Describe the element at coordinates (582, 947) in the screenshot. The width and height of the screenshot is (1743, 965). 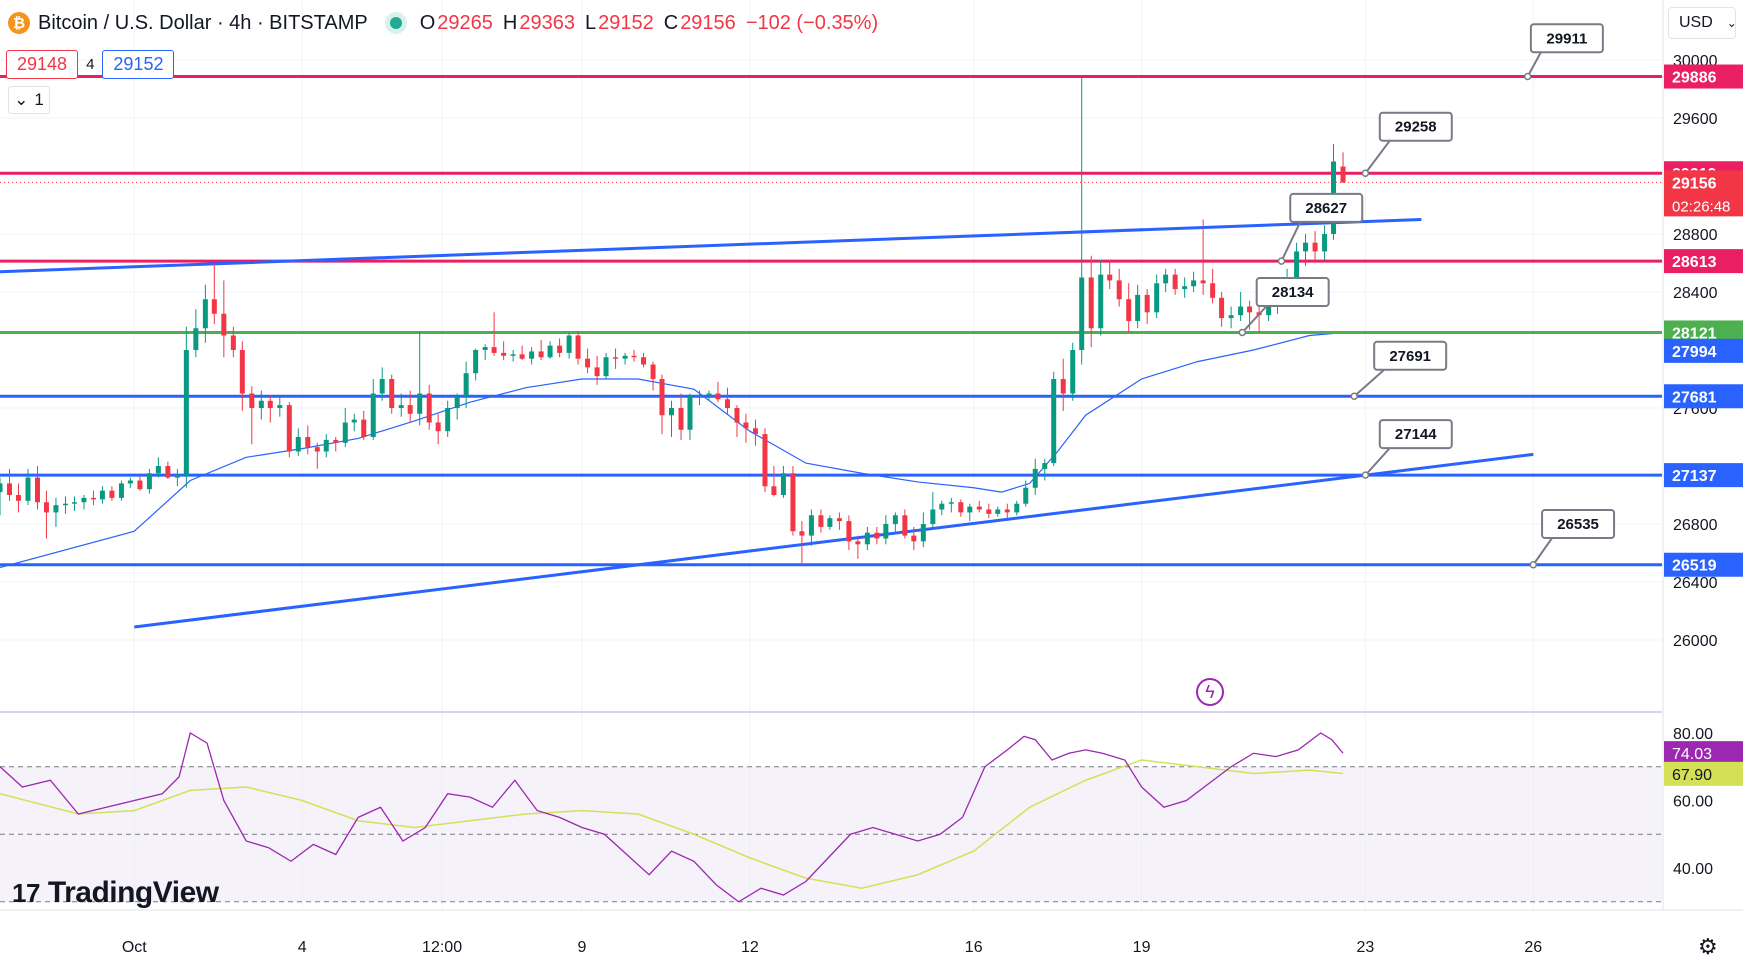
I see `time-tick-label: 9` at that location.